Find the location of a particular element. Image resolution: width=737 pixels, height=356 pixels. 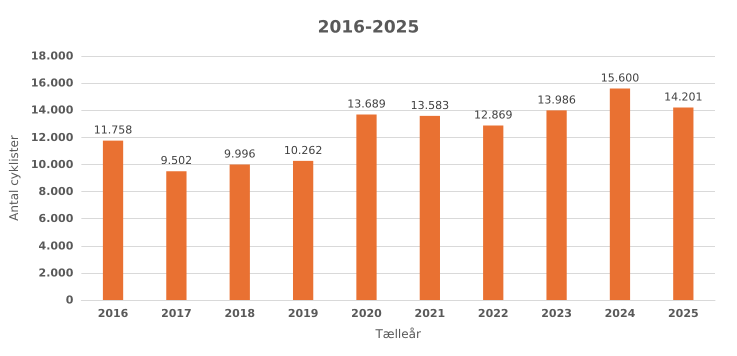

data-label: 13.689 is located at coordinates (366, 103).